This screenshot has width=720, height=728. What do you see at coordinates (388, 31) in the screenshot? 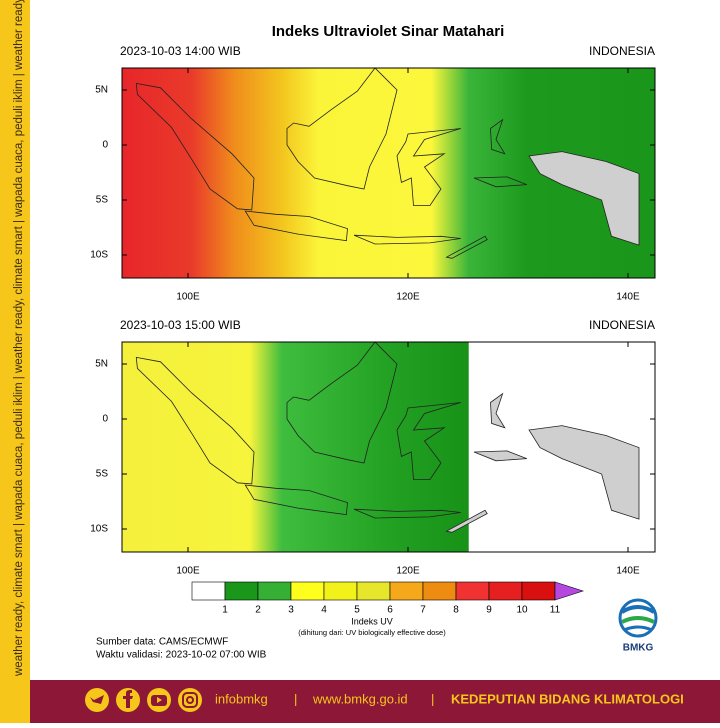
I see `title: Indeks Ultraviolet Sinar Matahari` at bounding box center [388, 31].